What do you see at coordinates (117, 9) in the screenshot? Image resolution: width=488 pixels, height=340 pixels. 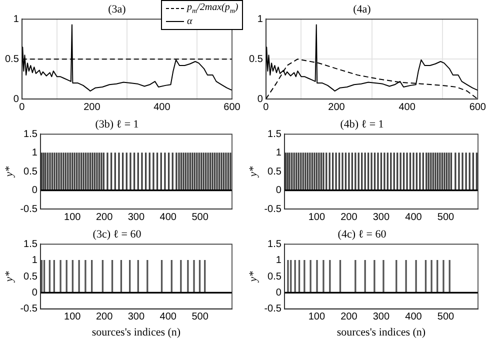 I see `chart-title: (3a)` at bounding box center [117, 9].